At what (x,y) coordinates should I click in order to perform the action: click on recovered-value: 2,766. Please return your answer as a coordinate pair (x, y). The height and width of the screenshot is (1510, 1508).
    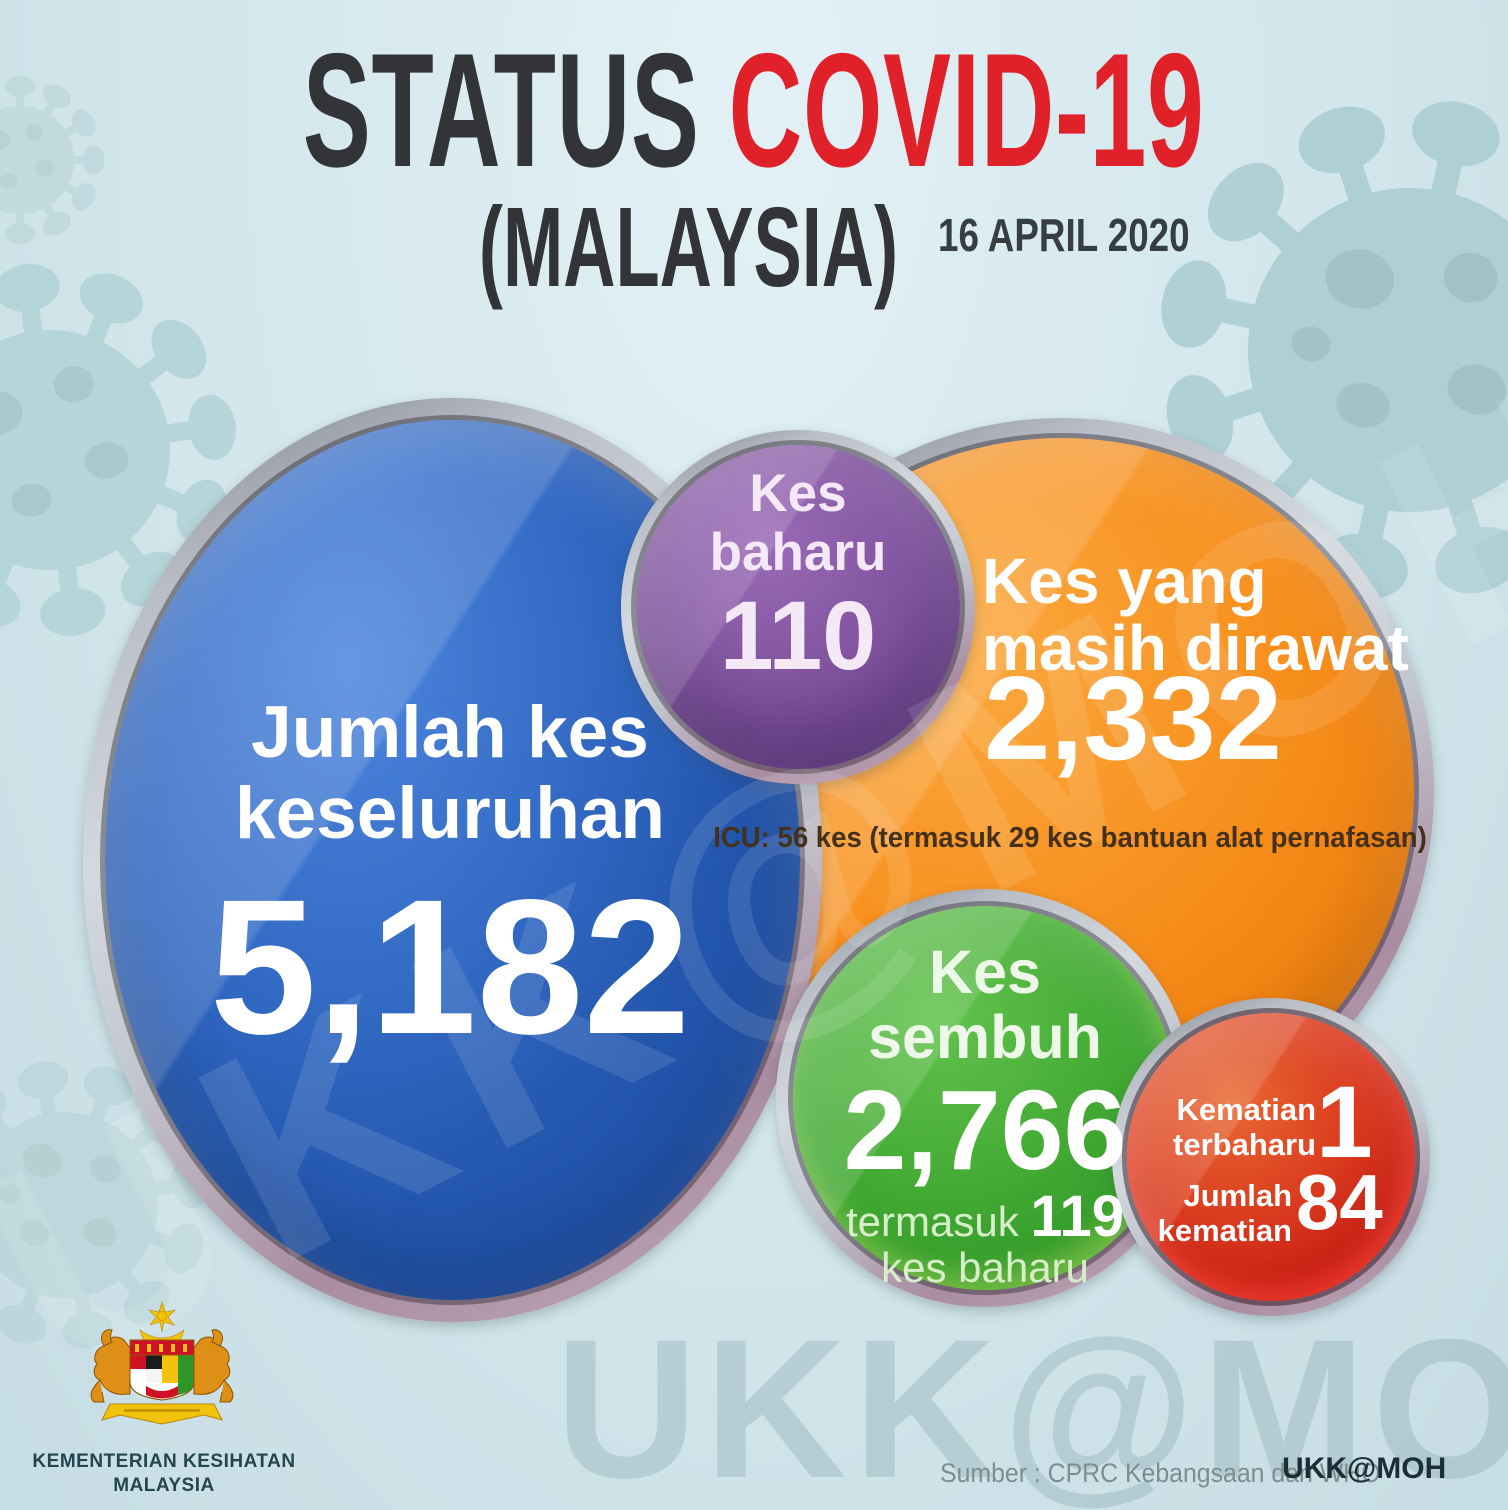
    Looking at the image, I should click on (985, 1130).